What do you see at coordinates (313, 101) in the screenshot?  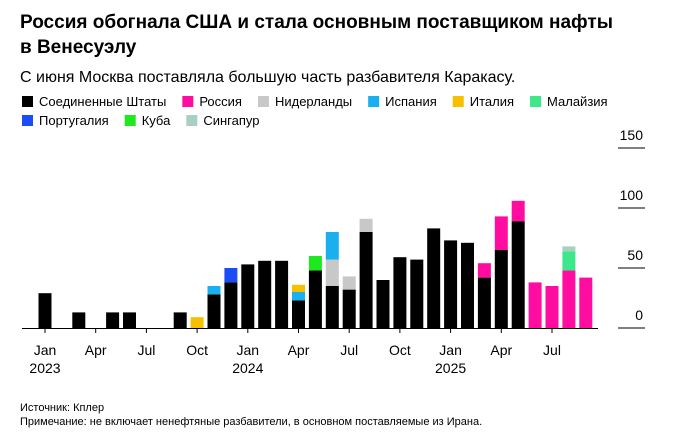 I see `legend-label: Нидерланды` at bounding box center [313, 101].